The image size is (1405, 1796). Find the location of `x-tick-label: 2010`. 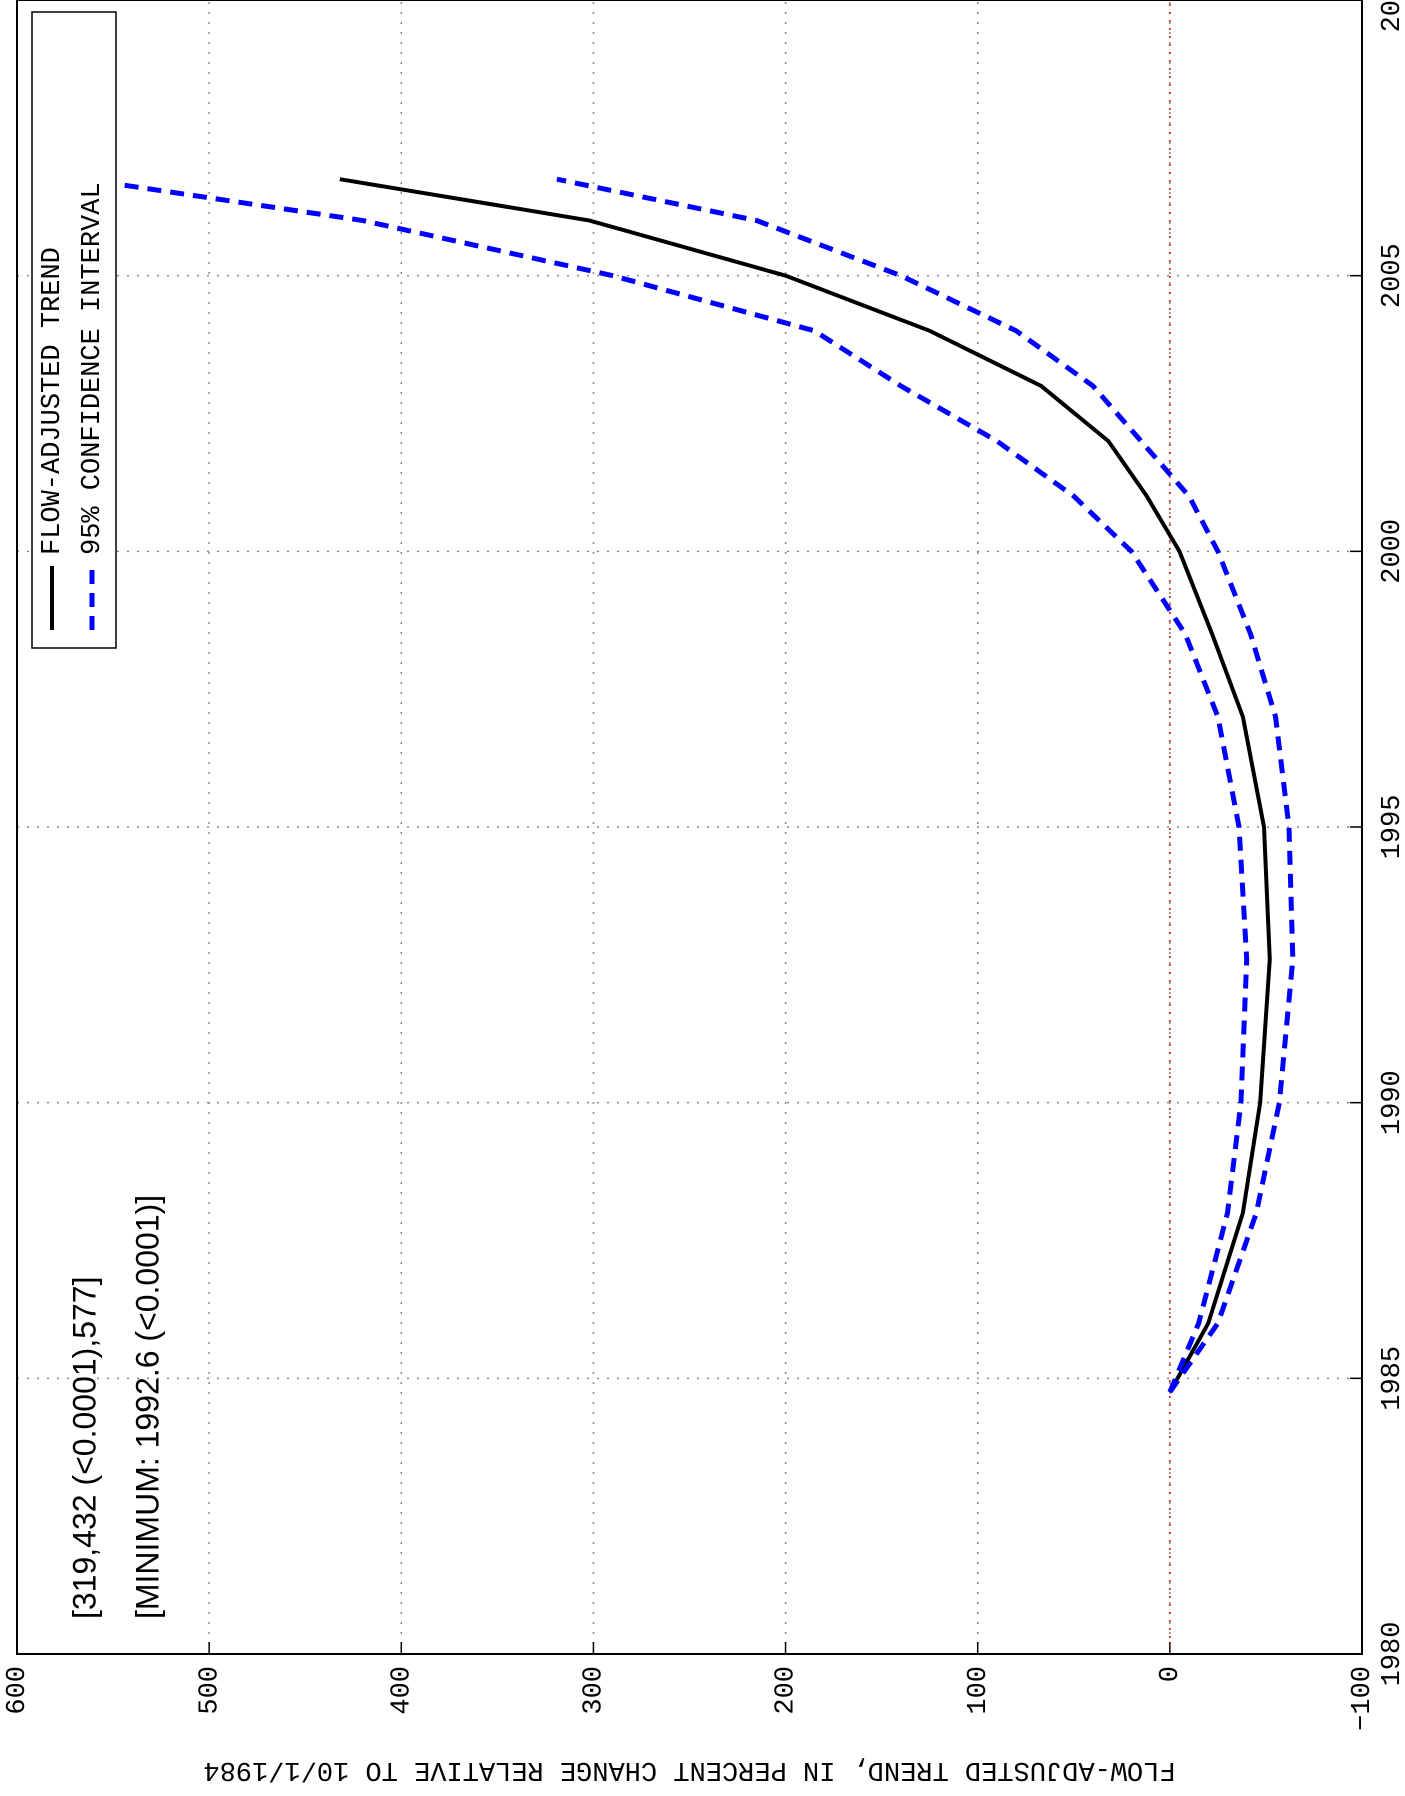

x-tick-label: 2010 is located at coordinates (1391, 16).